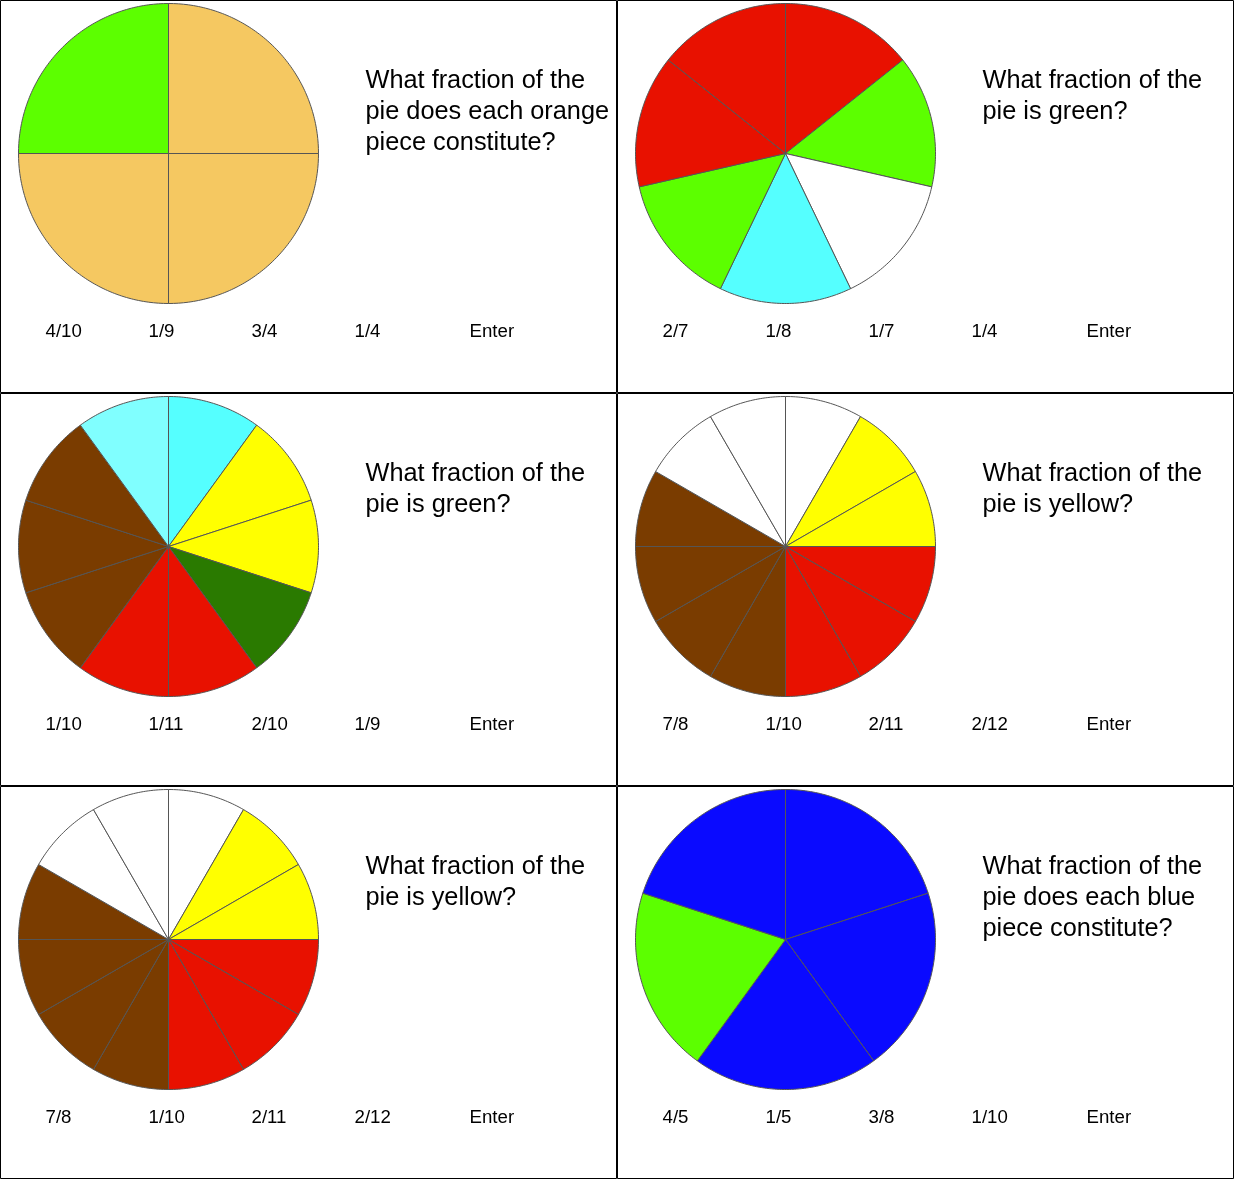  What do you see at coordinates (264, 330) in the screenshot?
I see `text: 3/4` at bounding box center [264, 330].